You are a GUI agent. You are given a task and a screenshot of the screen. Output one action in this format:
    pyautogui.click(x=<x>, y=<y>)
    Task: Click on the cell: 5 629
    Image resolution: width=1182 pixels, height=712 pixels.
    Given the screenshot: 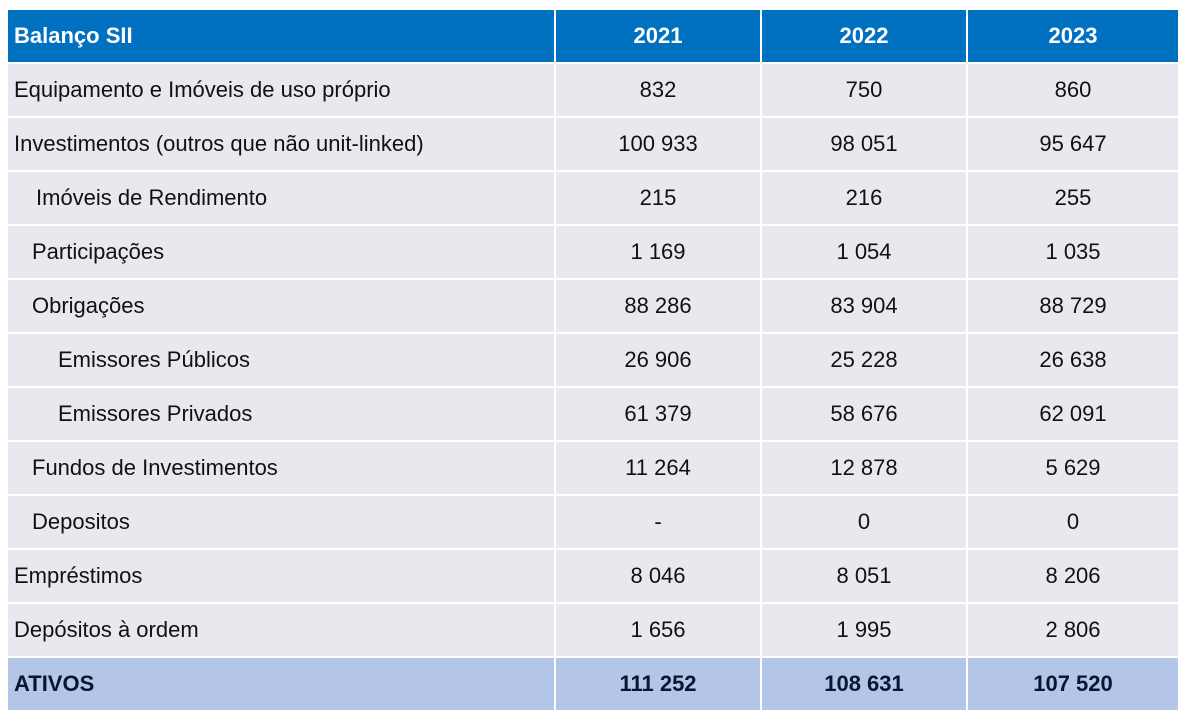 What is the action you would take?
    pyautogui.click(x=1073, y=468)
    